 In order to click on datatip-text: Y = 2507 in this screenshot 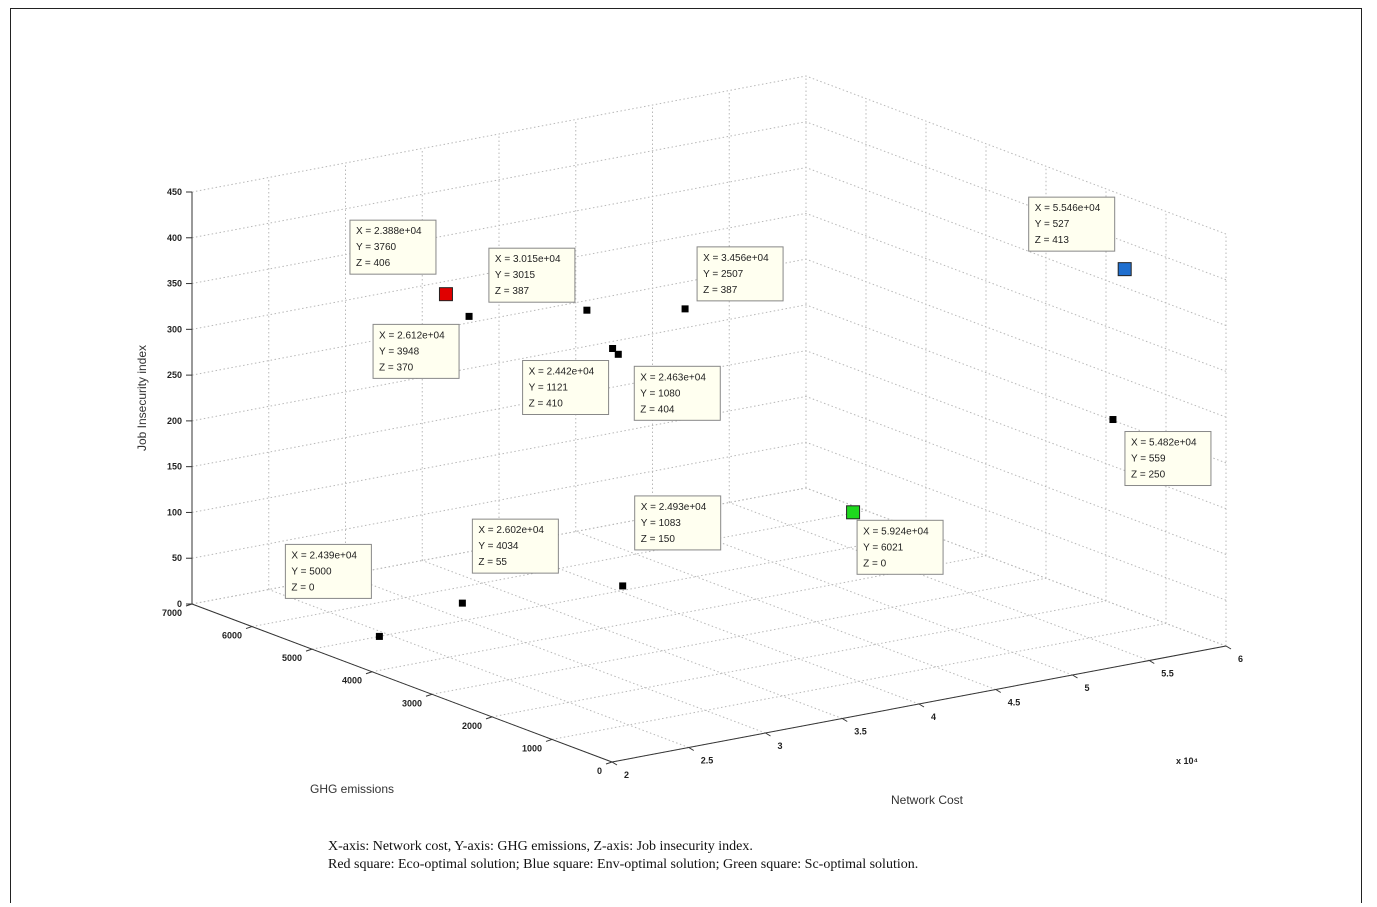, I will do `click(723, 274)`.